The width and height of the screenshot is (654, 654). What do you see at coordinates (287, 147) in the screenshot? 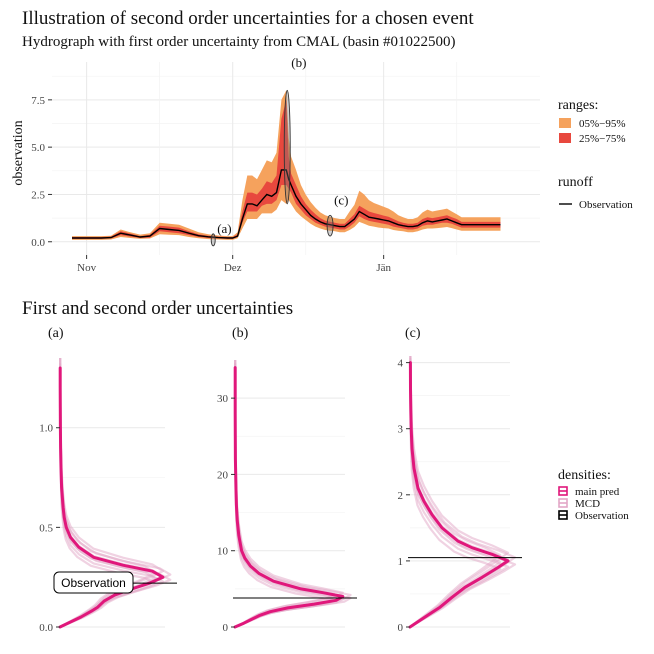
I see `event-ellipse-b` at bounding box center [287, 147].